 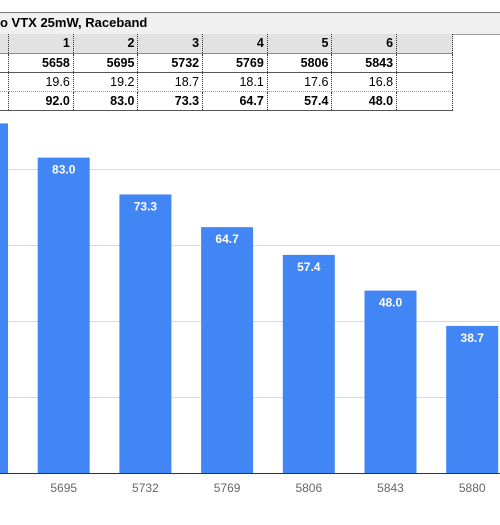 What do you see at coordinates (170, 44) in the screenshot?
I see `table-cell: 3` at bounding box center [170, 44].